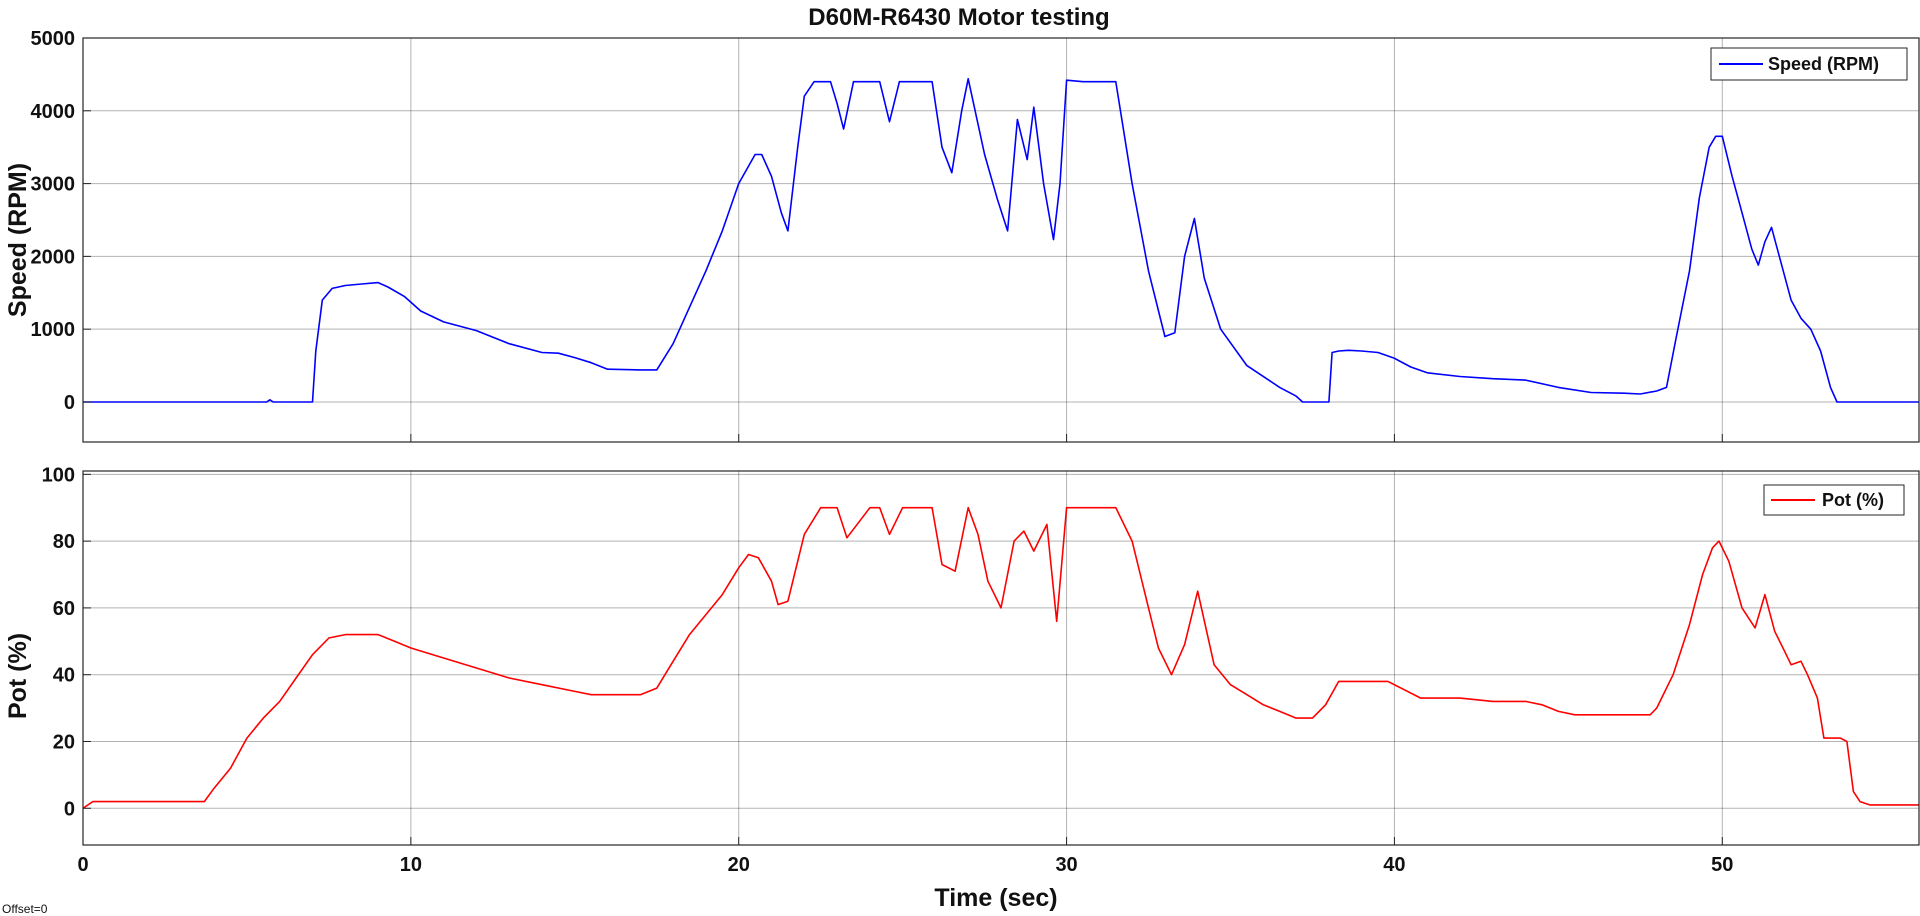 This screenshot has width=1920, height=916. I want to click on y-tick-label: 60, so click(64, 609).